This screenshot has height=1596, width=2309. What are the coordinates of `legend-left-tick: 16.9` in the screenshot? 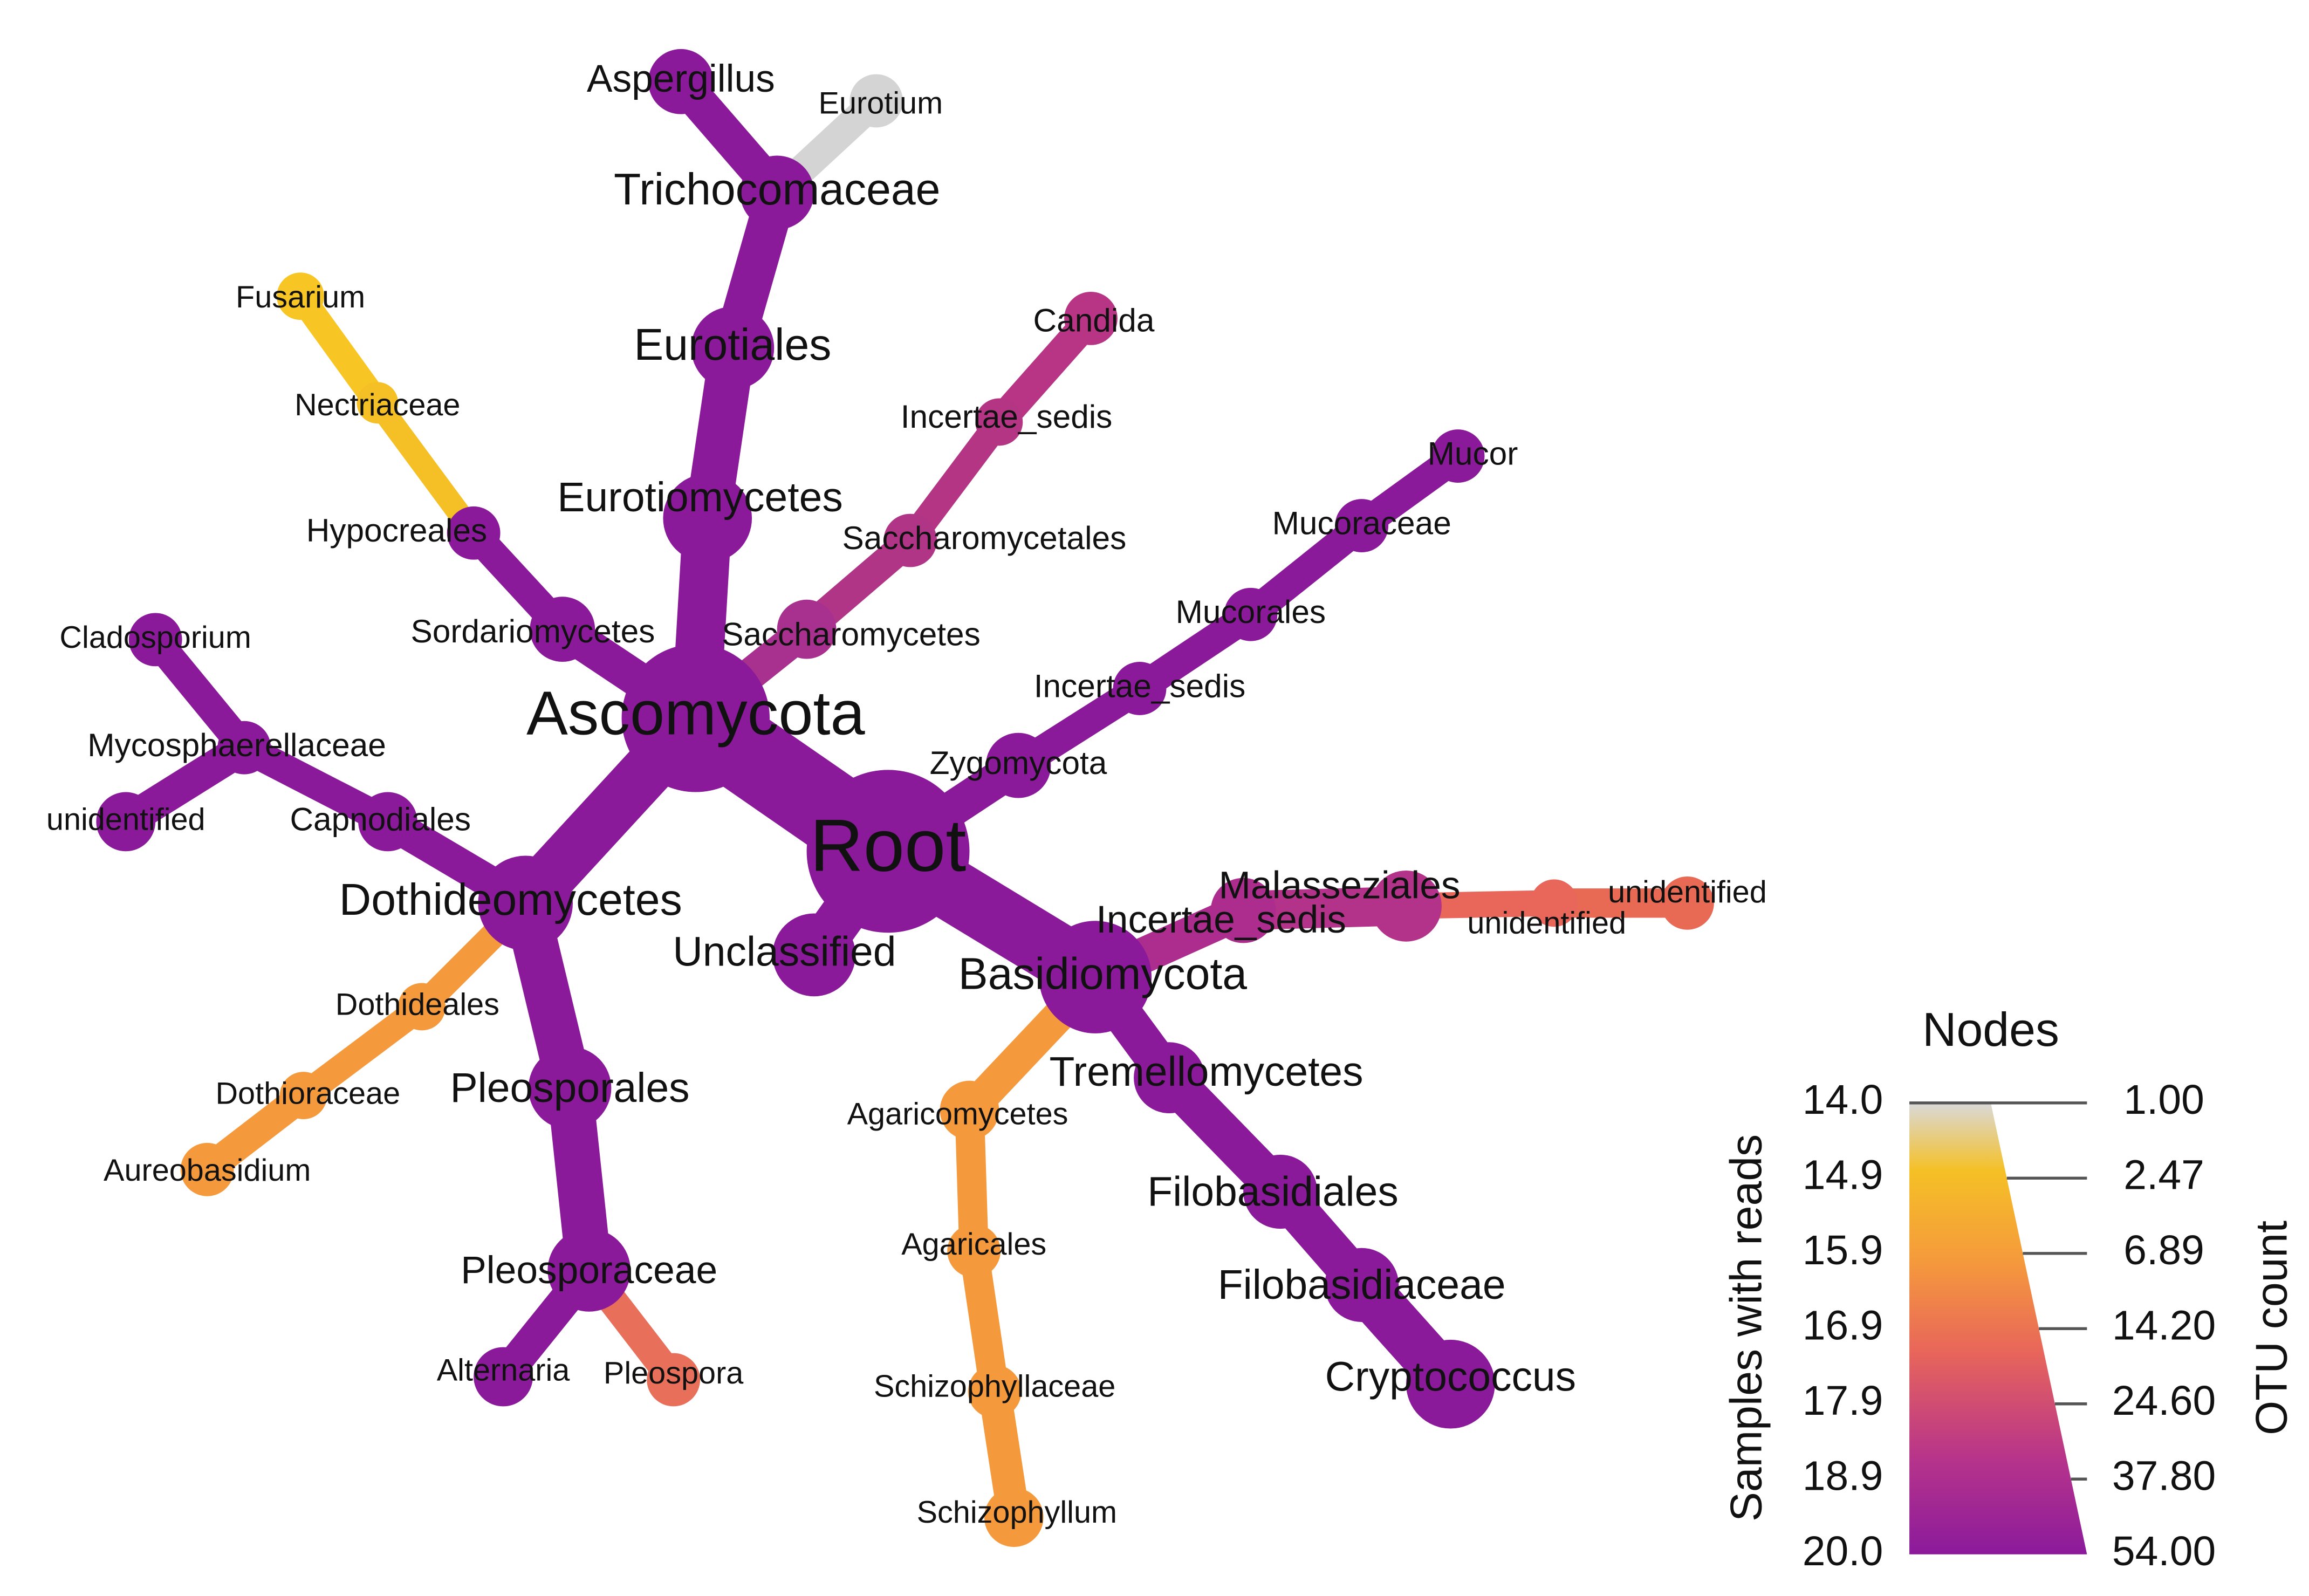 It's located at (1843, 1326).